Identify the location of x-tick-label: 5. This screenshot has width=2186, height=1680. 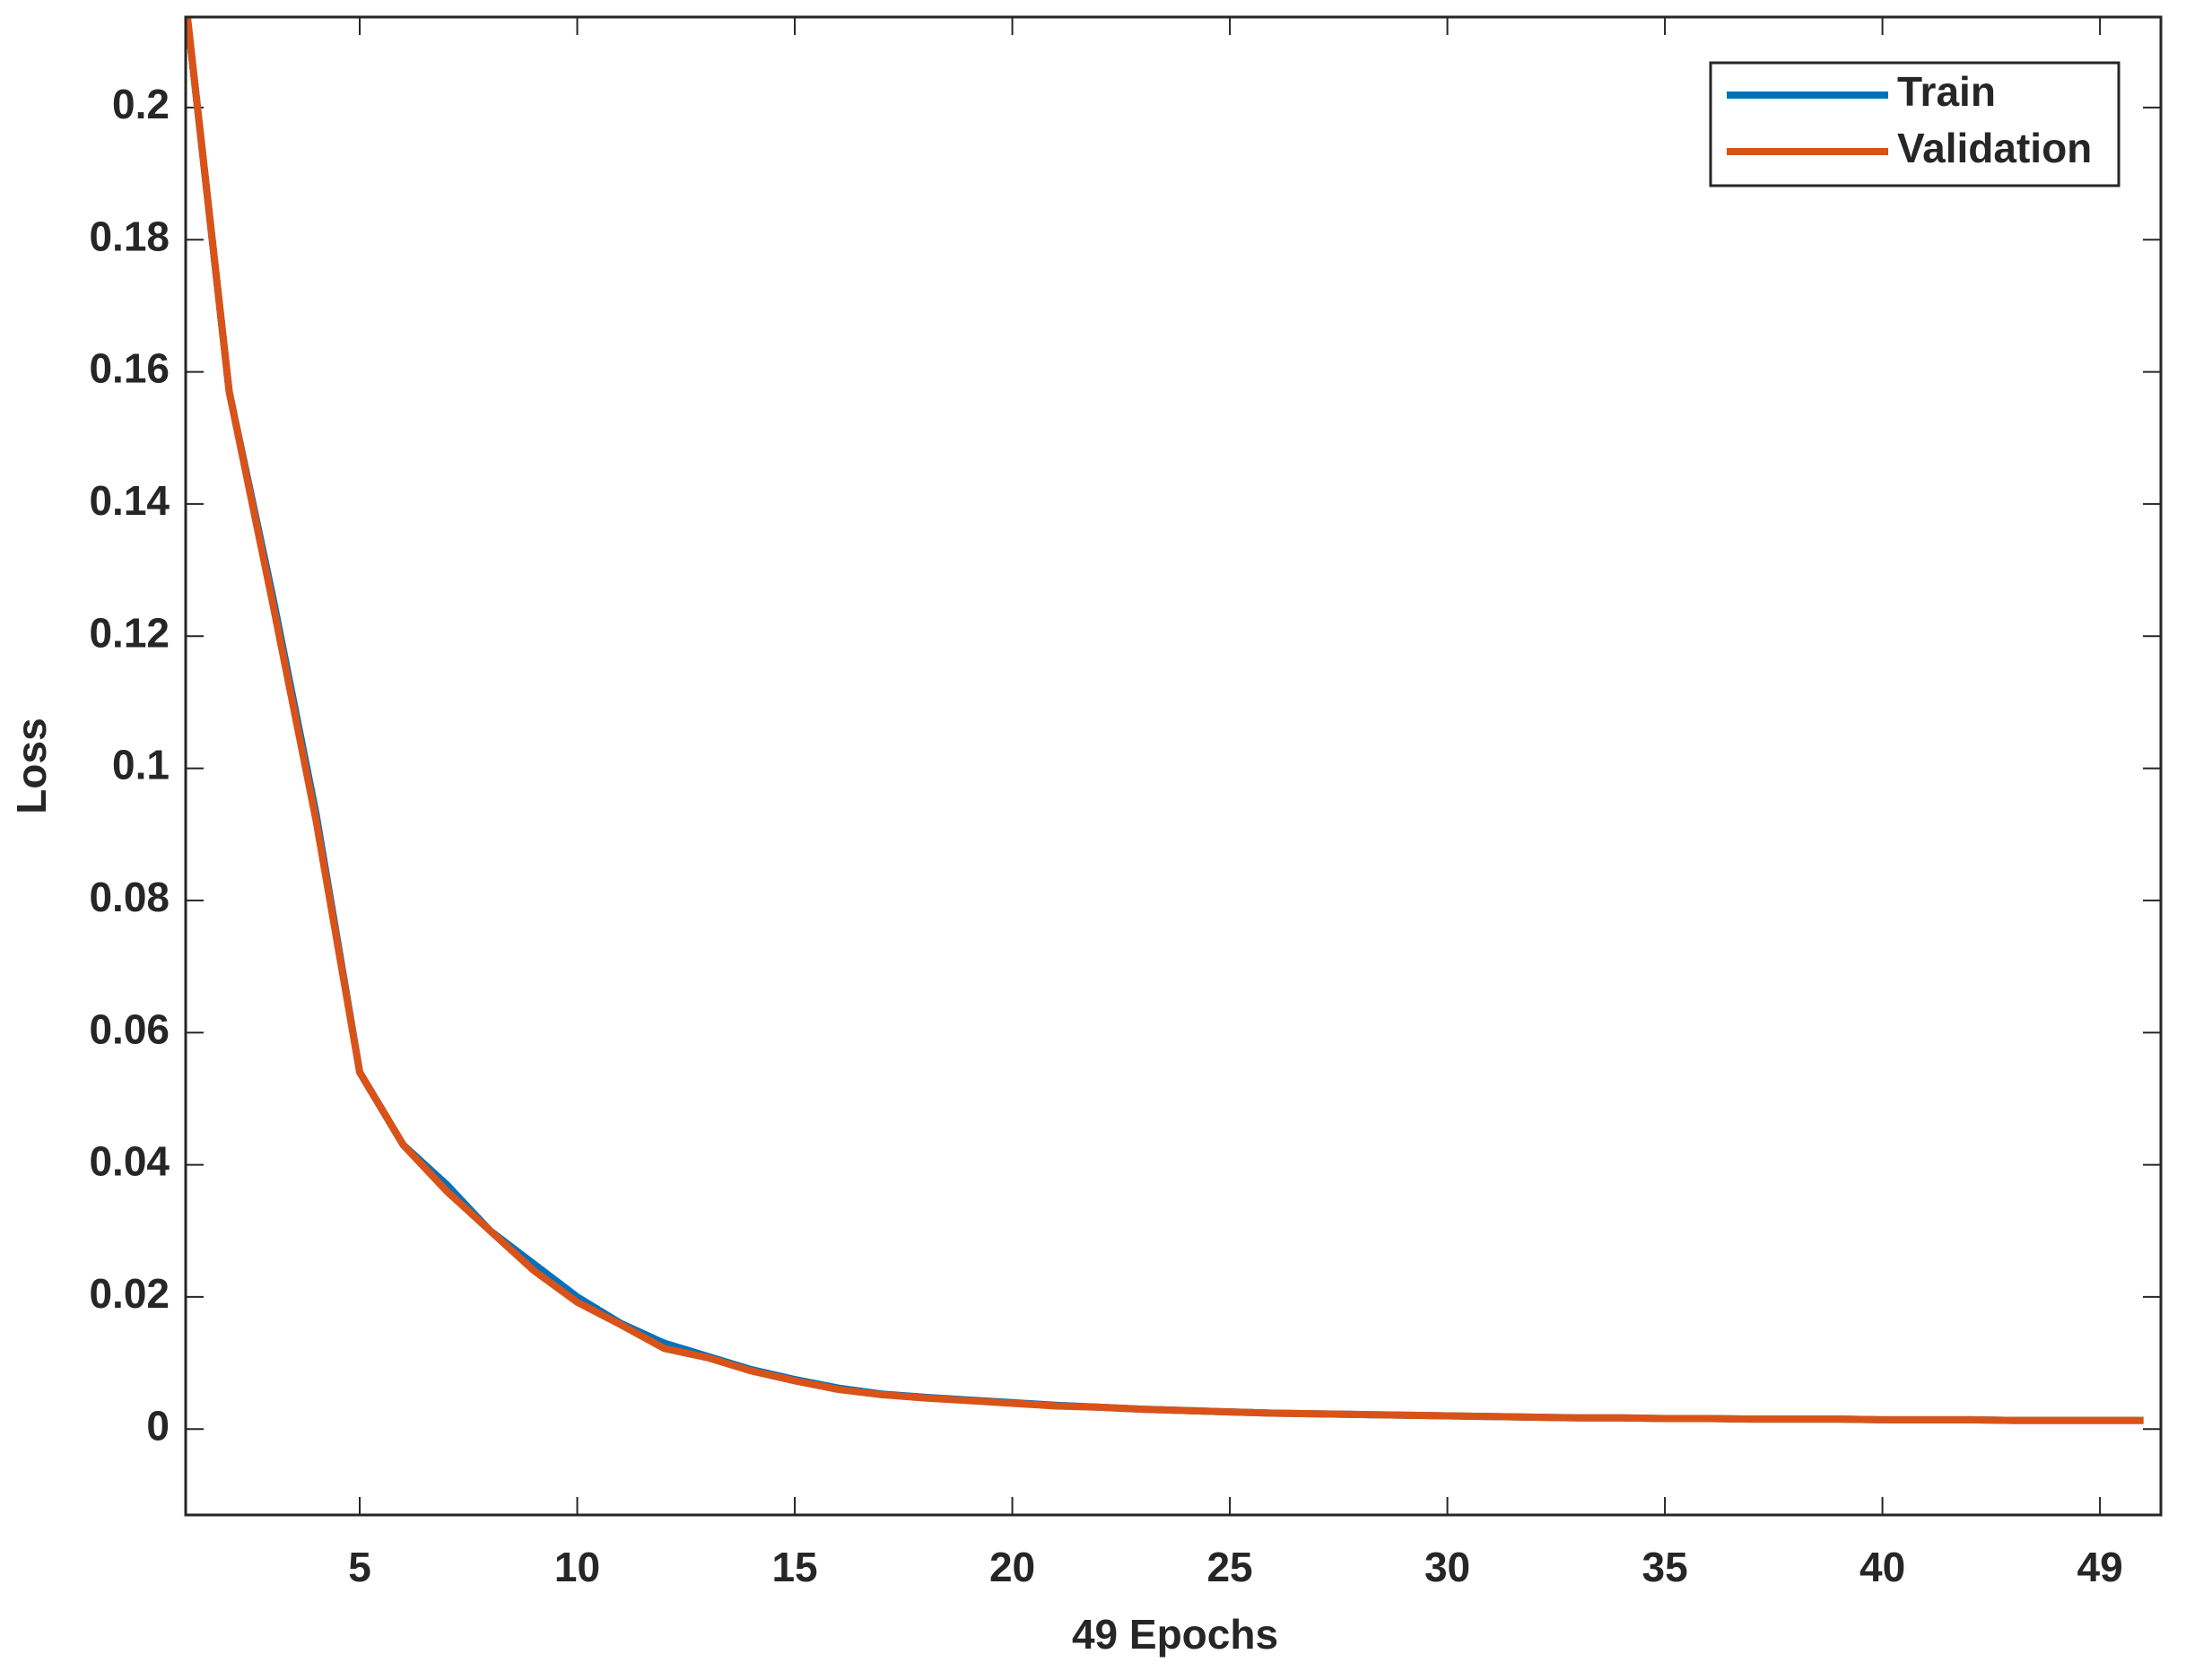
(360, 1567).